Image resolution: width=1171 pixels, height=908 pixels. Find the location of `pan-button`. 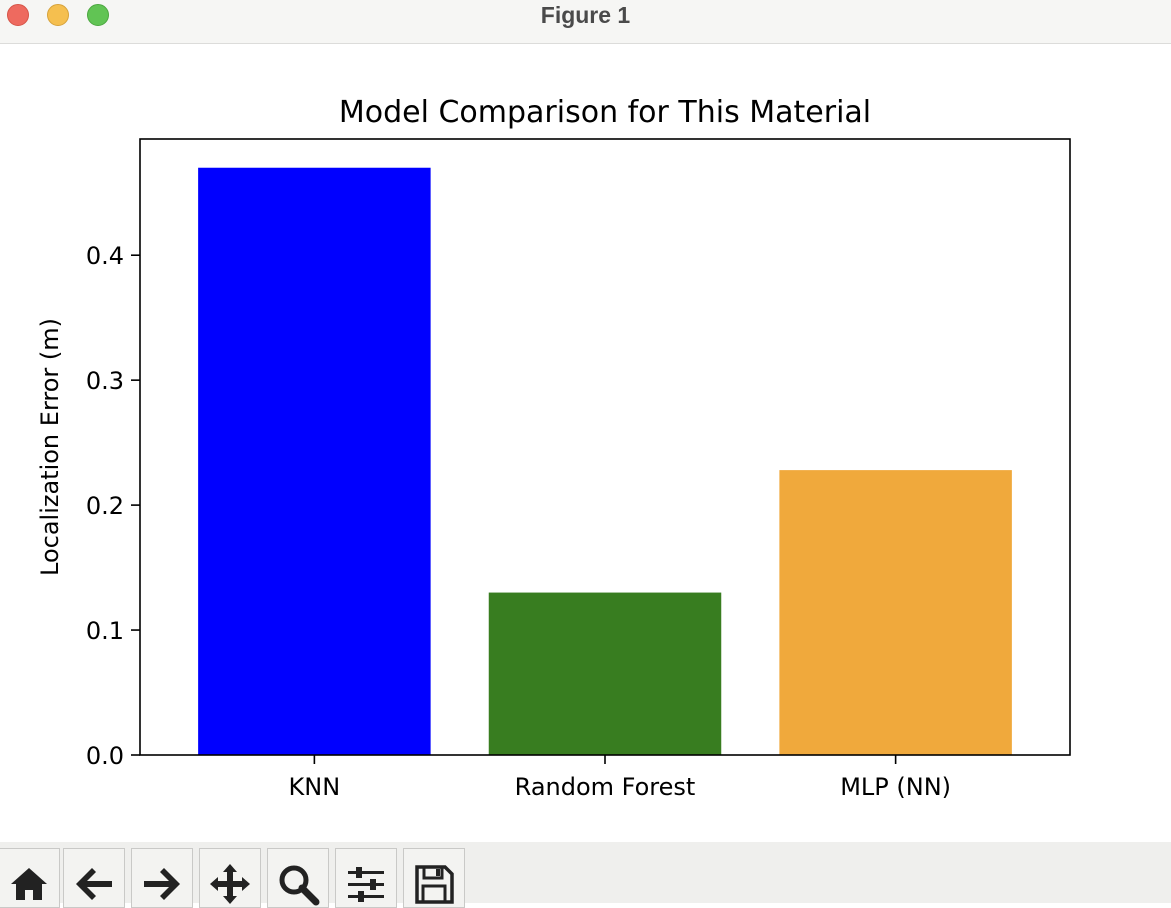

pan-button is located at coordinates (230, 878).